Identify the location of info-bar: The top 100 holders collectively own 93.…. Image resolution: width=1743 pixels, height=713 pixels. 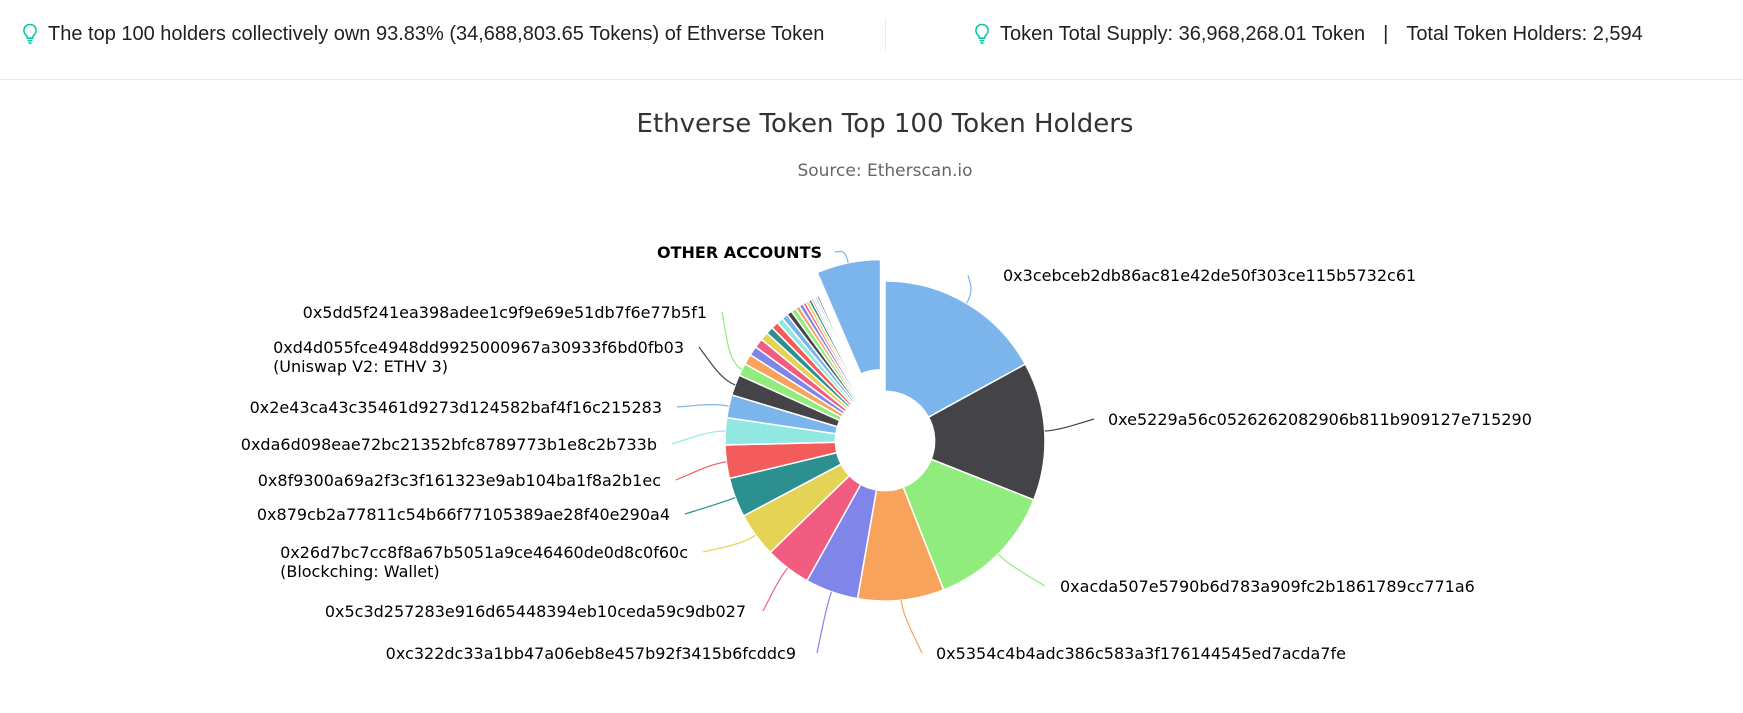
(871, 40).